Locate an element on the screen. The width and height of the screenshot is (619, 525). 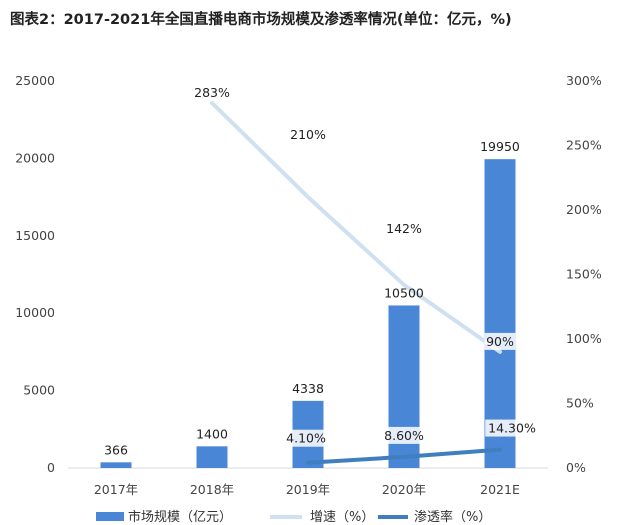
x-axis-ticks: 2017年 2018年 2019年 2020年 2021E is located at coordinates (307, 489).